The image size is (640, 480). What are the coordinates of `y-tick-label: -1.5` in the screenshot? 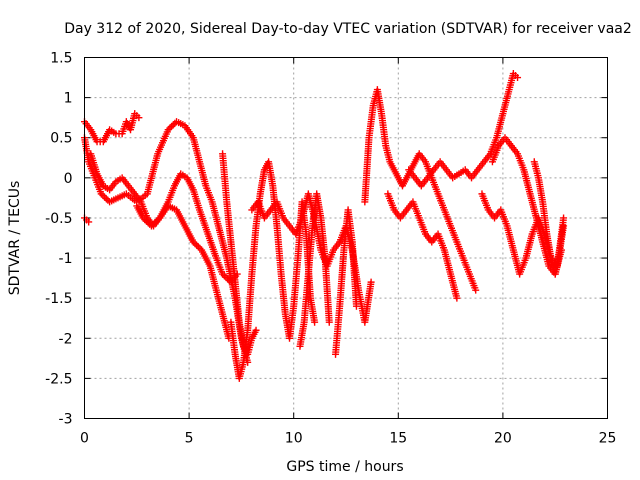 It's located at (58, 299).